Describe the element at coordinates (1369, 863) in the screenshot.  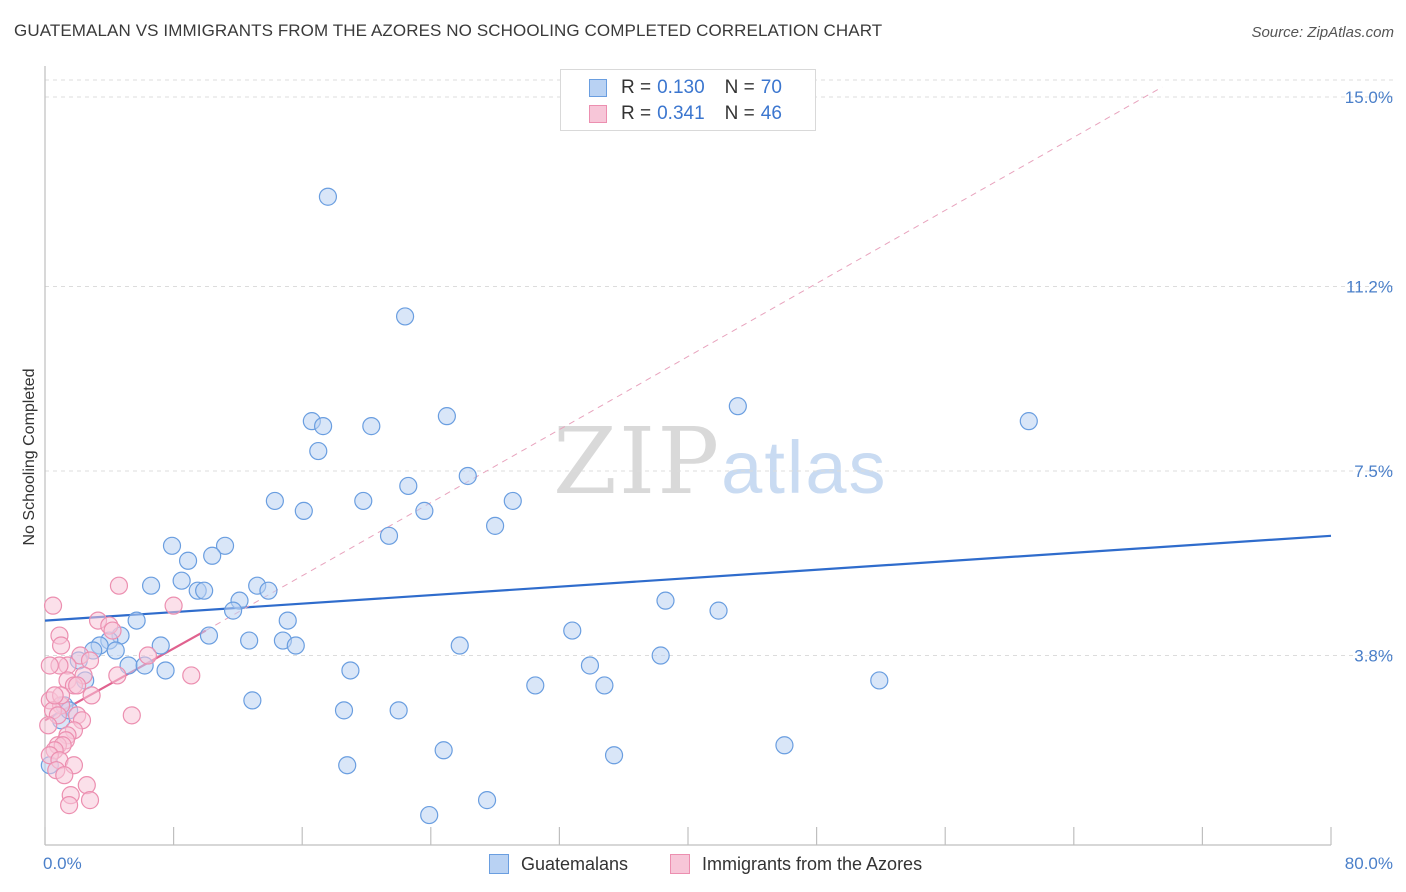
I see `x-tick-label: 80.0%` at that location.